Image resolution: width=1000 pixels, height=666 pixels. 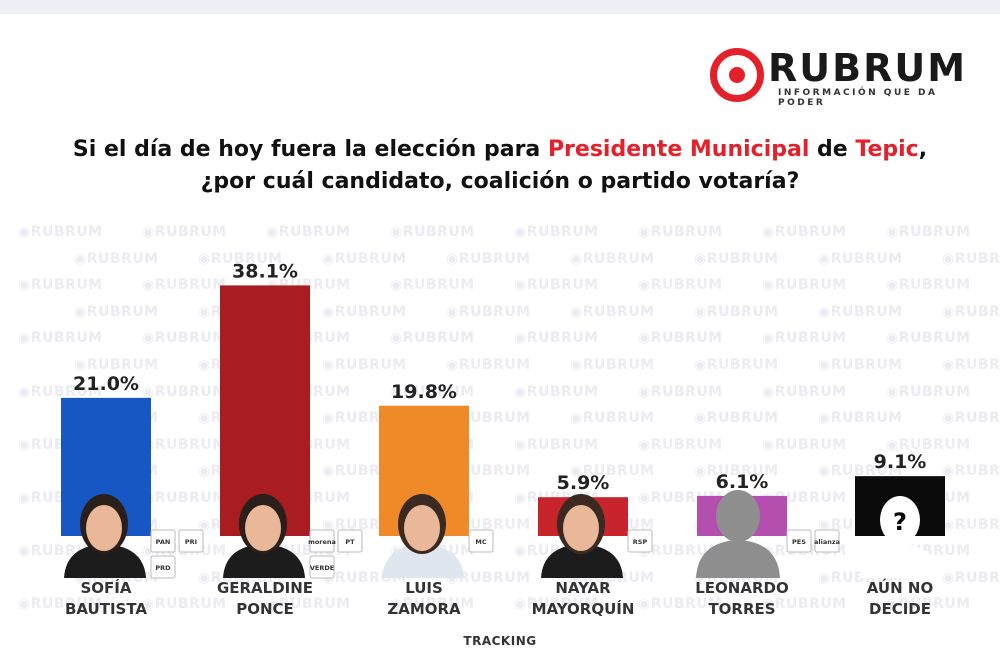 I want to click on data-label: 38.1%, so click(x=265, y=271).